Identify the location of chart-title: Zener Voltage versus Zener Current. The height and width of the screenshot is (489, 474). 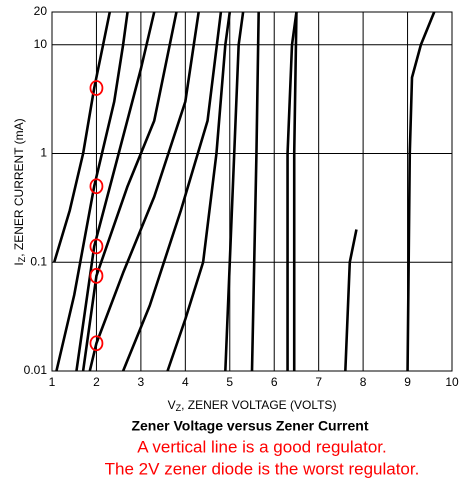
(249, 426).